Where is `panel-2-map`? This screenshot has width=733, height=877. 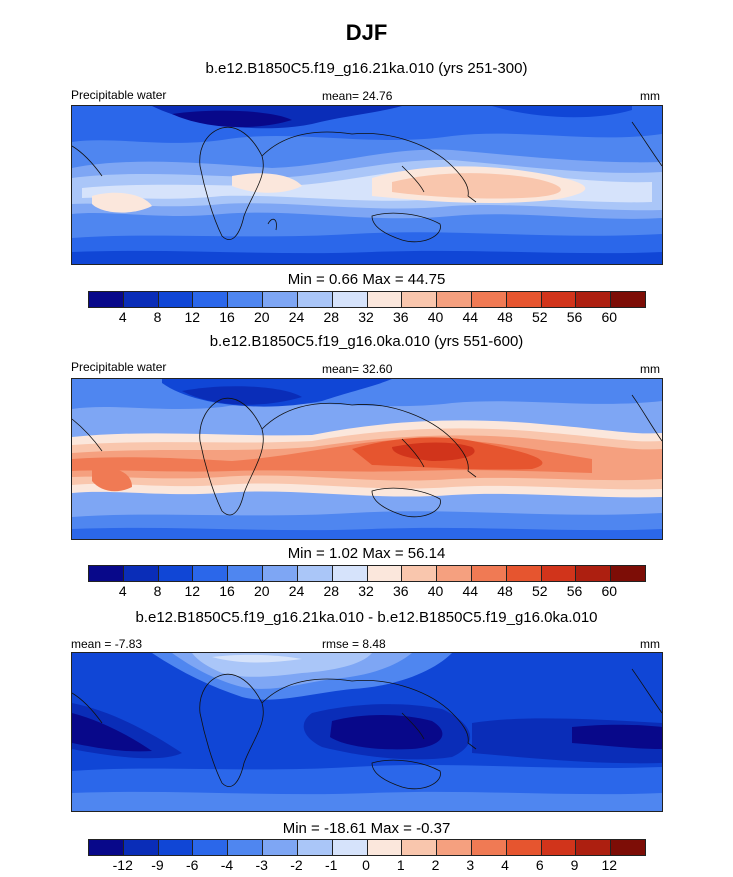
panel-2-map is located at coordinates (367, 459).